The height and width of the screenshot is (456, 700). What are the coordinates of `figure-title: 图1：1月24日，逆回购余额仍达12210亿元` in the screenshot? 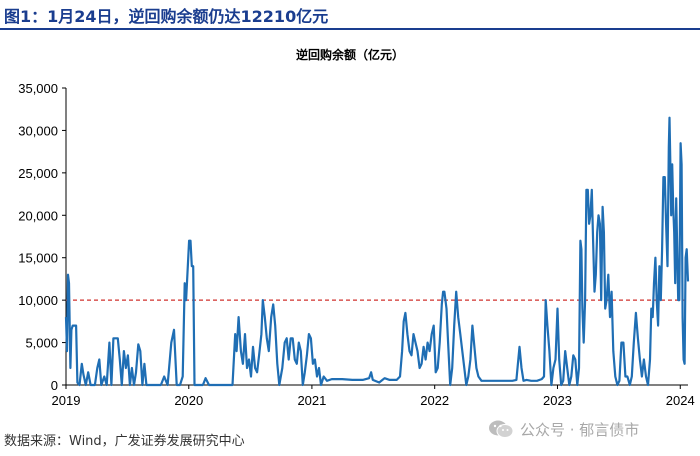 It's located at (166, 16).